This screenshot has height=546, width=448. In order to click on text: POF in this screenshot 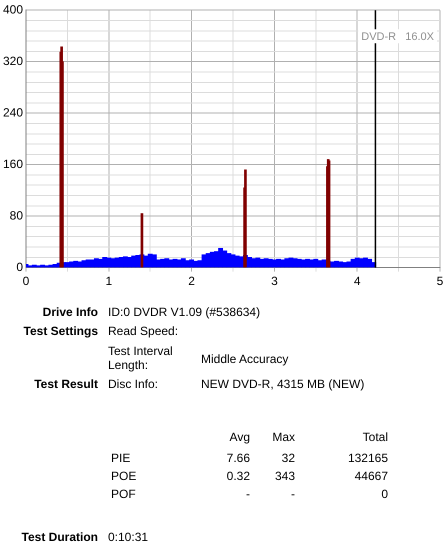, I will do `click(124, 494)`.